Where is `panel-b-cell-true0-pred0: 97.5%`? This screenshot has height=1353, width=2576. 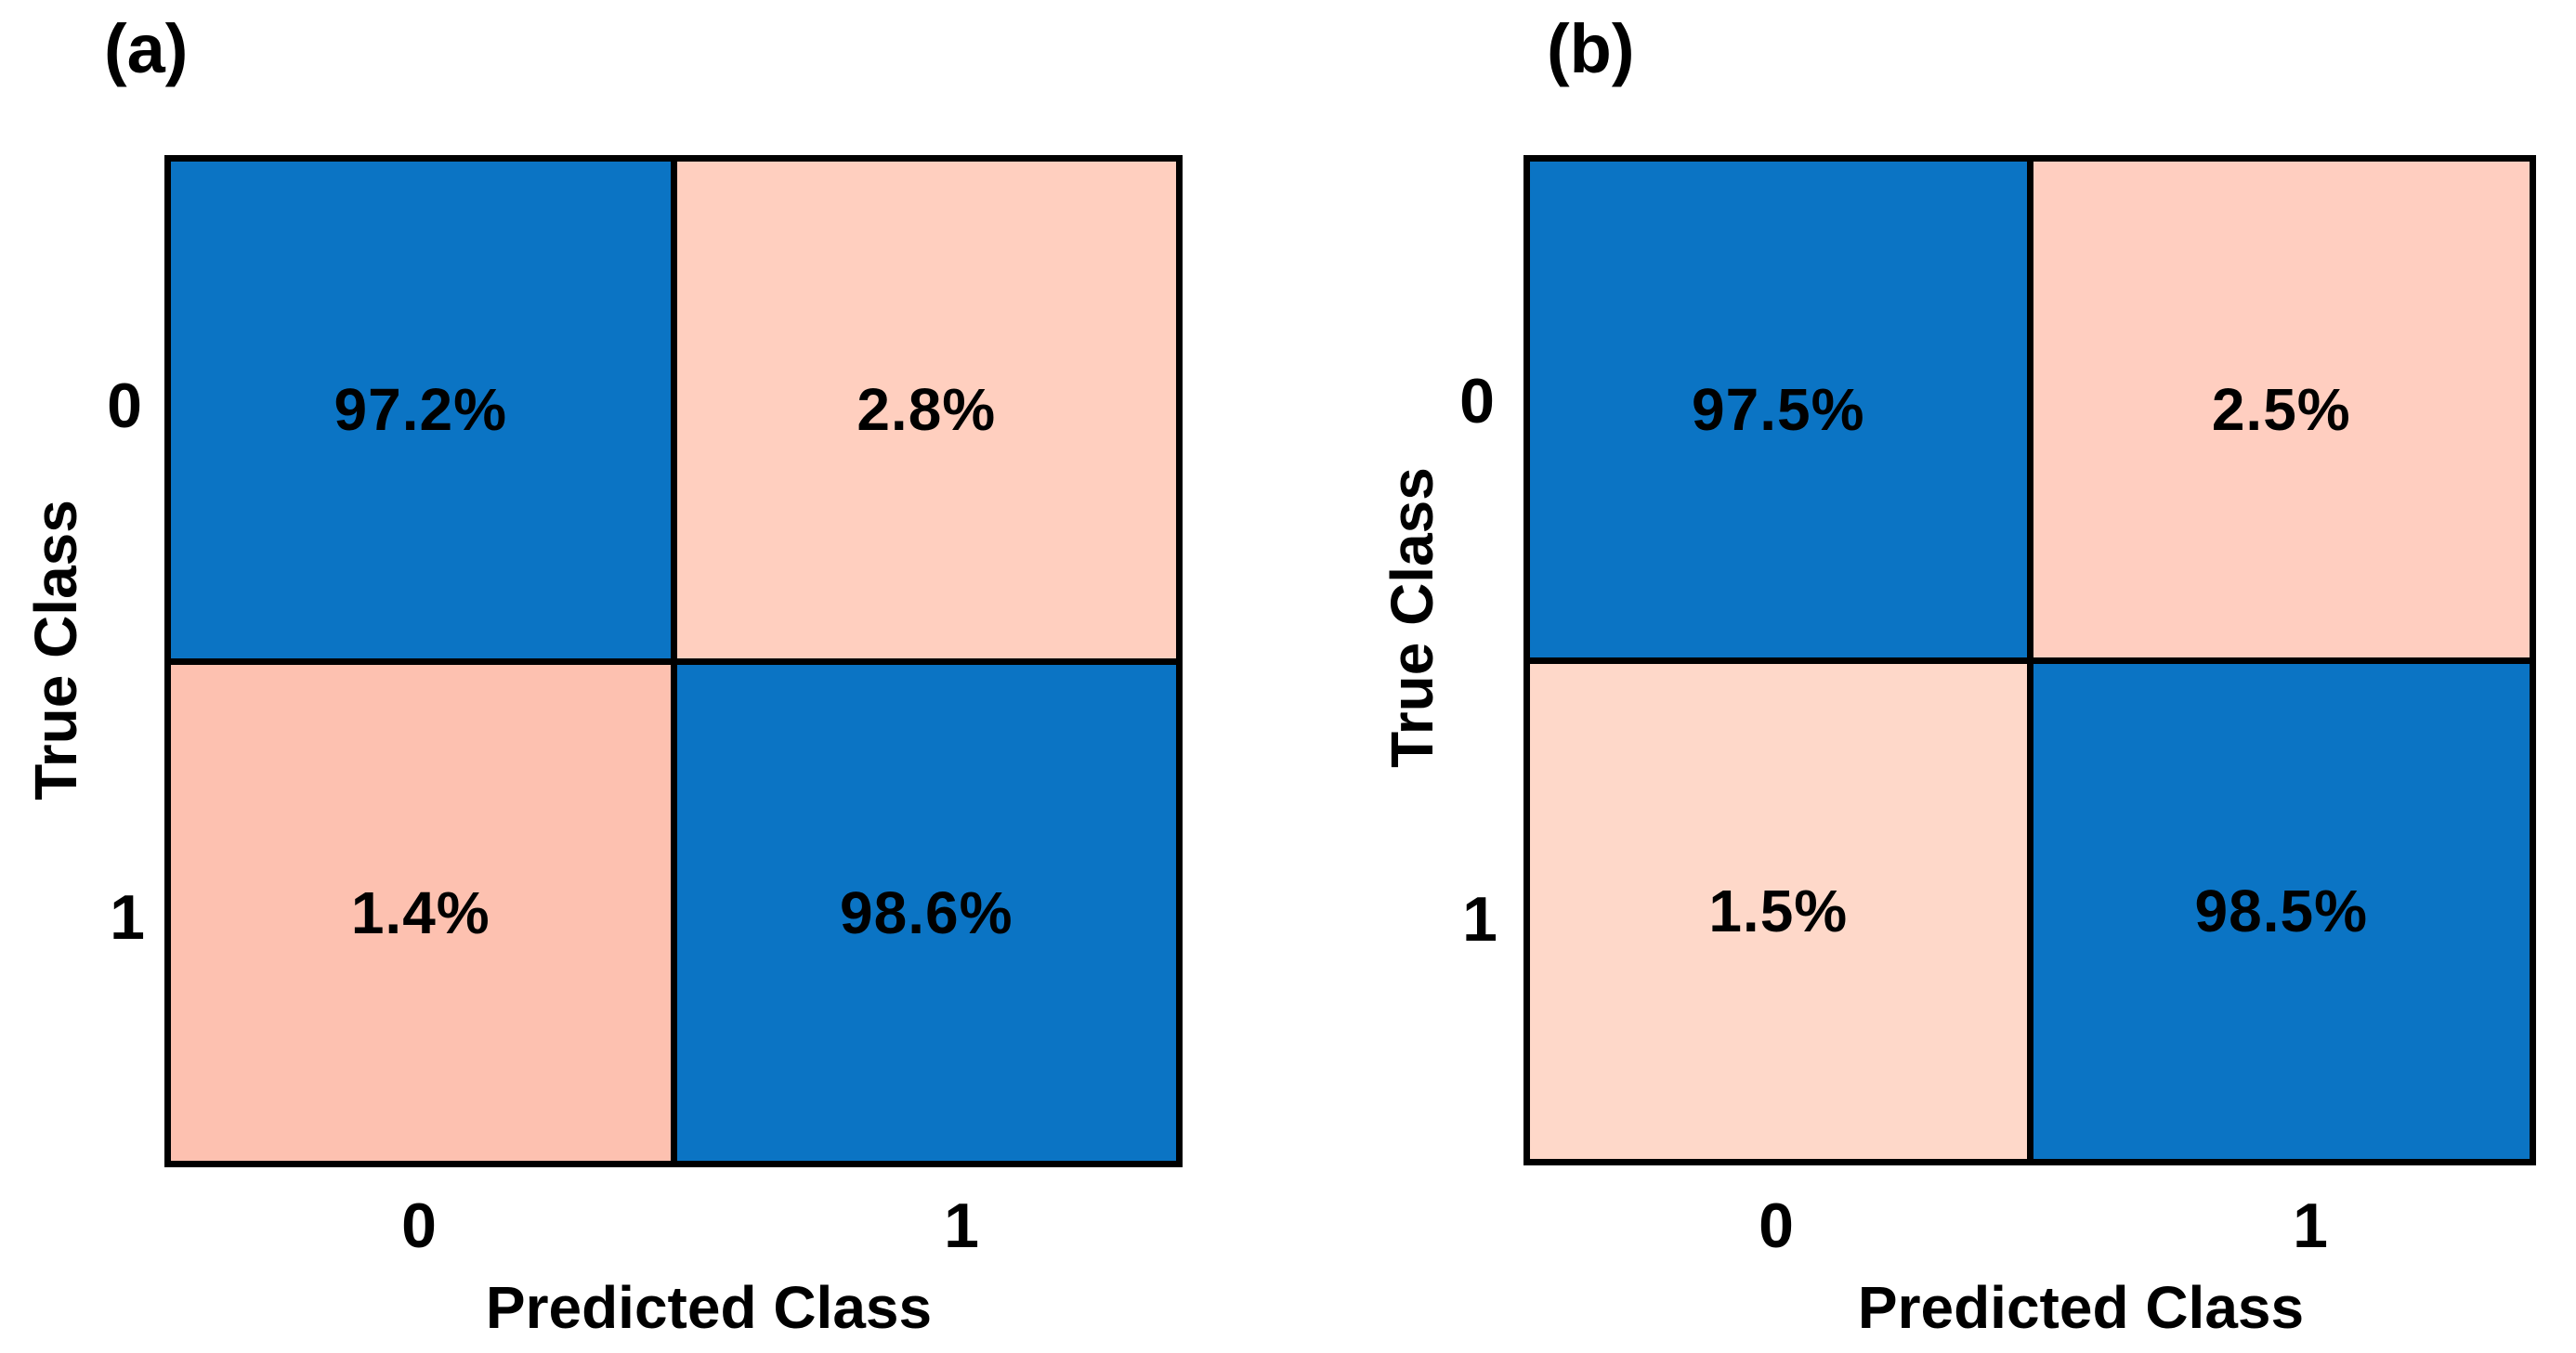 panel-b-cell-true0-pred0: 97.5% is located at coordinates (1779, 409).